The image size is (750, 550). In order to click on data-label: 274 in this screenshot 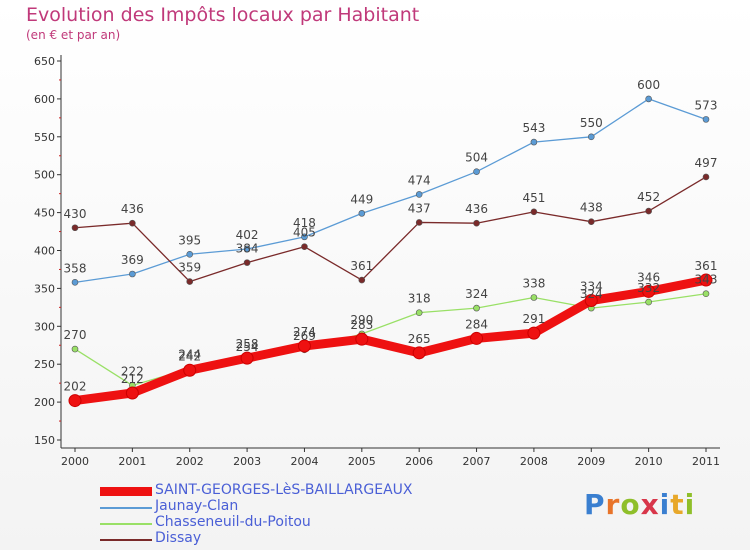, I will do `click(304, 332)`.